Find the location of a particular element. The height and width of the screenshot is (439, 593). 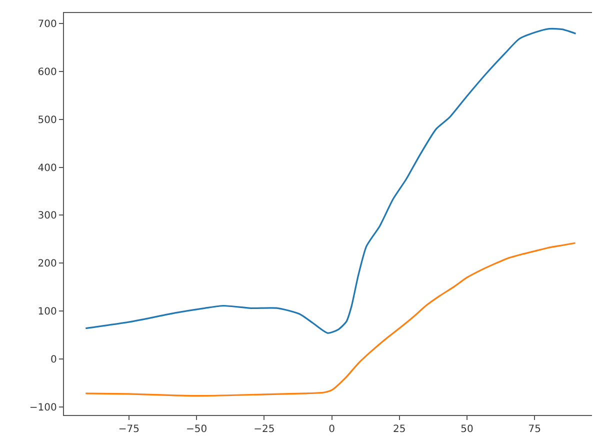

y-tick-label: 700 is located at coordinates (47, 24).